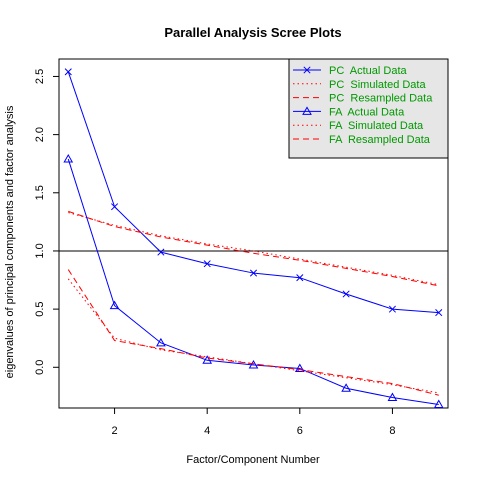  I want to click on y-tick-label-1: 0.5, so click(40, 308).